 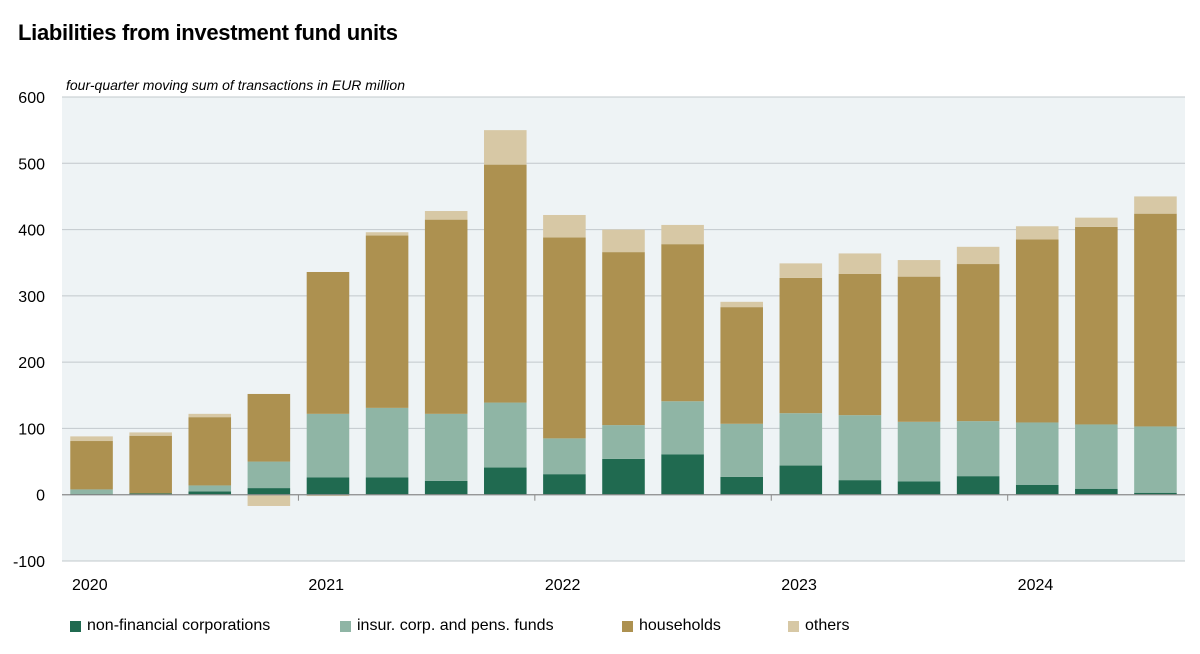 I want to click on y-tick-label: 300, so click(x=31, y=297).